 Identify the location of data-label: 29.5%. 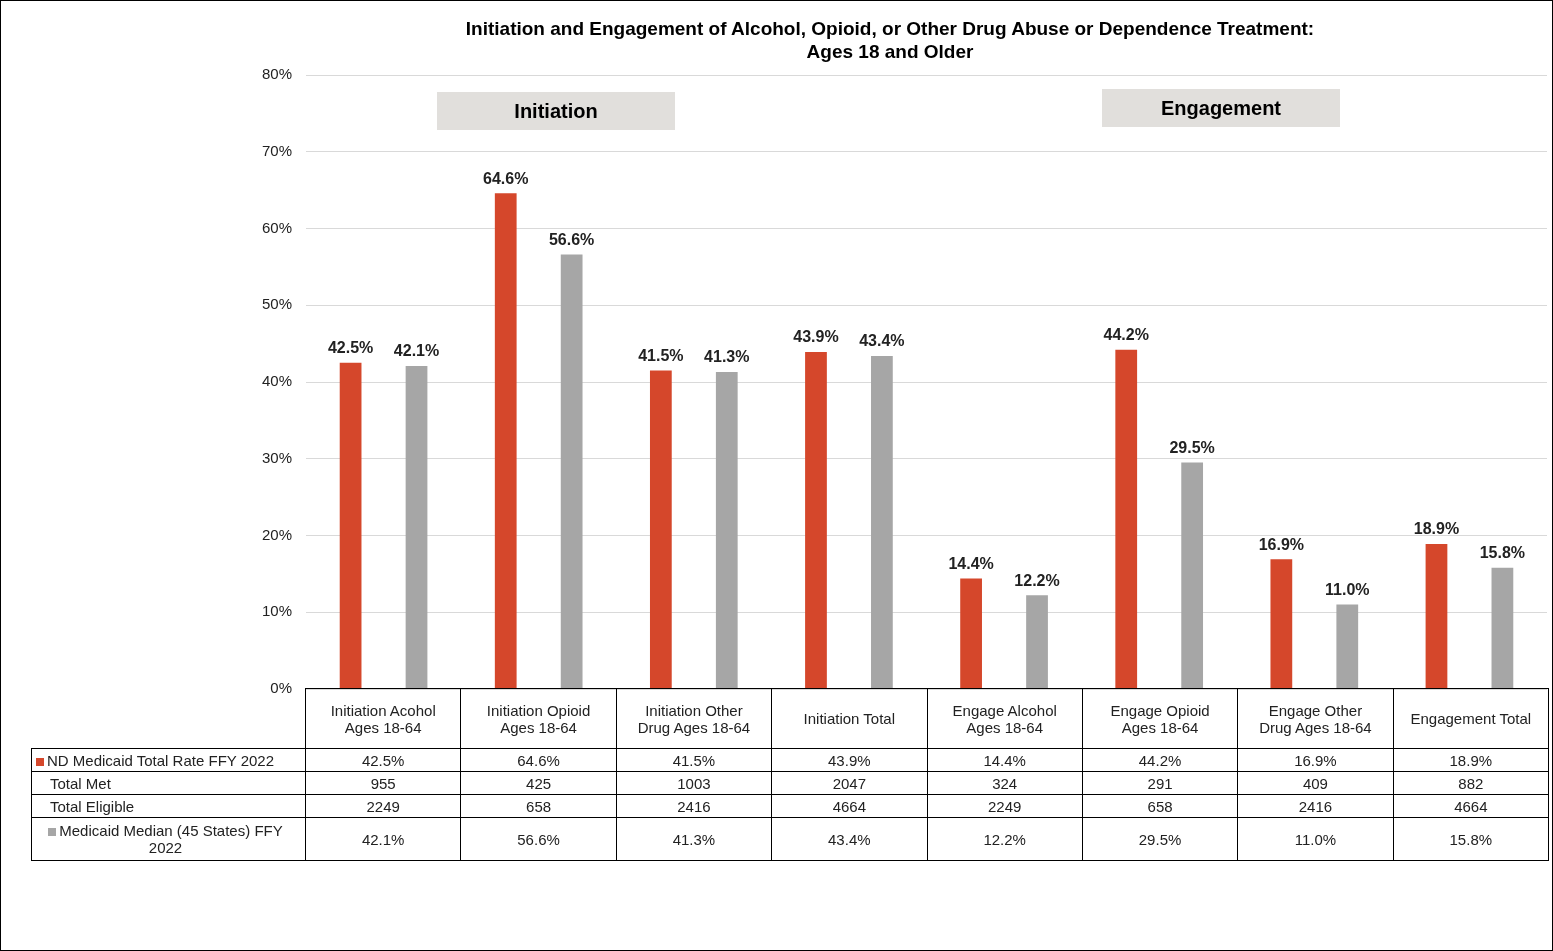
(1160, 839).